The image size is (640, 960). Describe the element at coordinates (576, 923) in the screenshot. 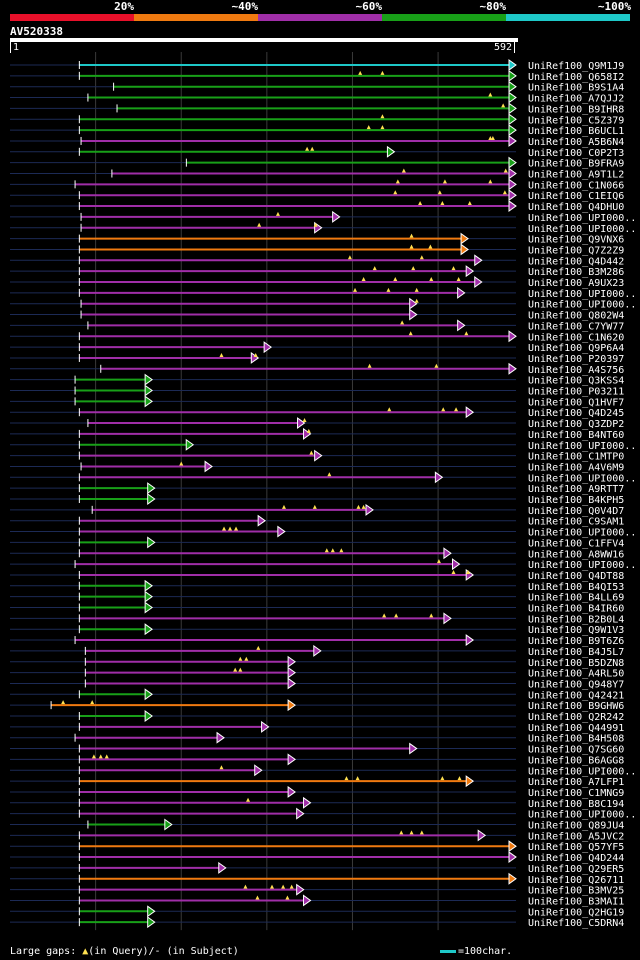

I see `hit-label: UniRef100_C5DRN4` at that location.